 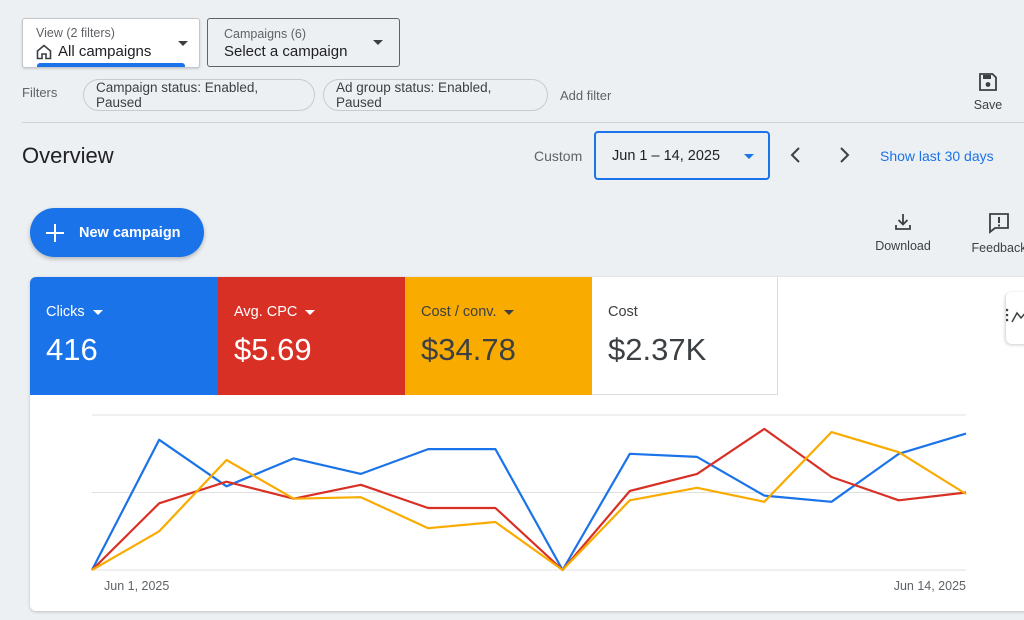 I want to click on metric-card-avg-cpc: Avg. CPC $5.69, so click(x=312, y=336).